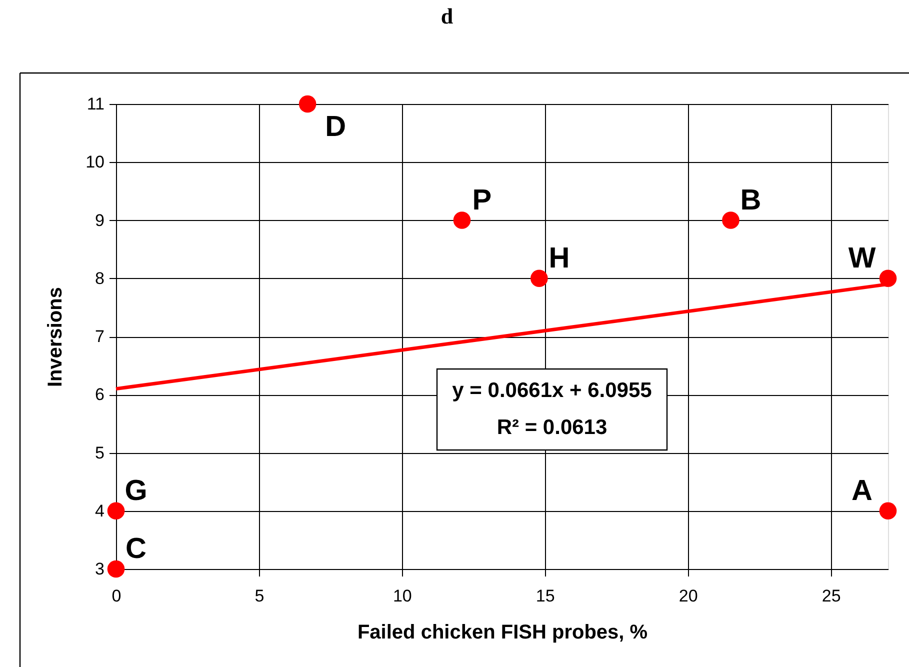 The image size is (909, 667). I want to click on x-tick-label: 15, so click(545, 596).